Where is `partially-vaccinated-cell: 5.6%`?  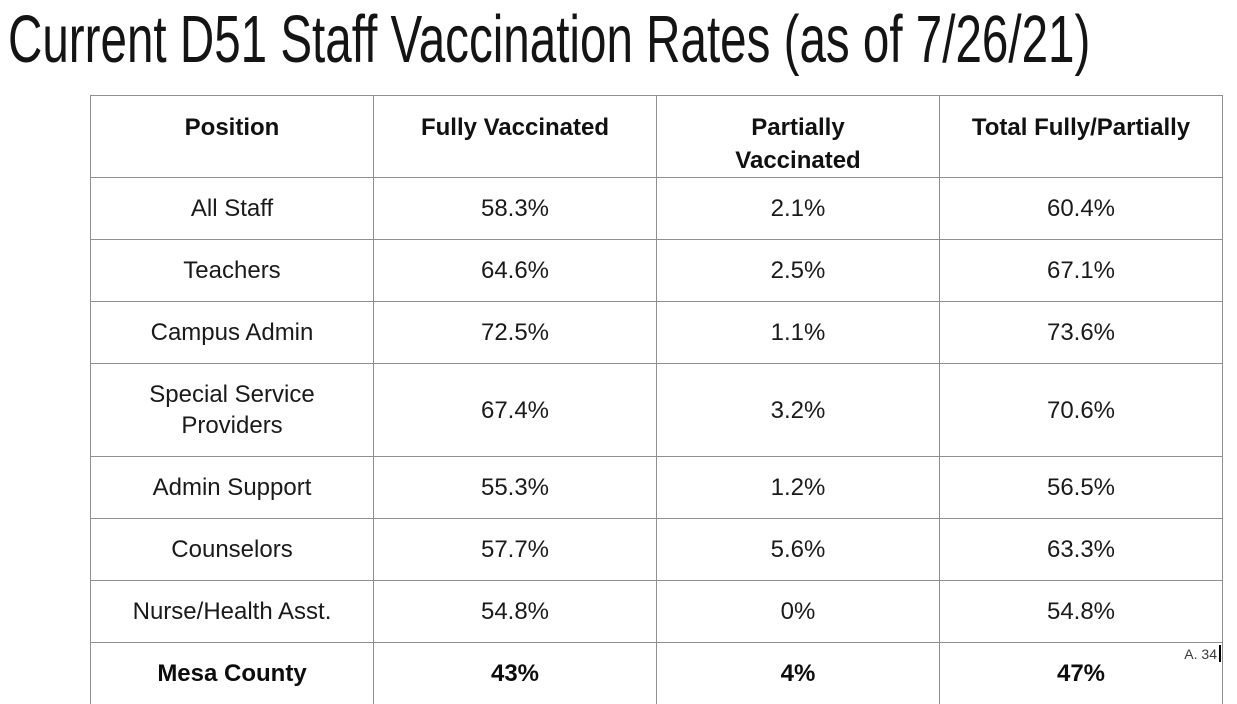 partially-vaccinated-cell: 5.6% is located at coordinates (798, 549).